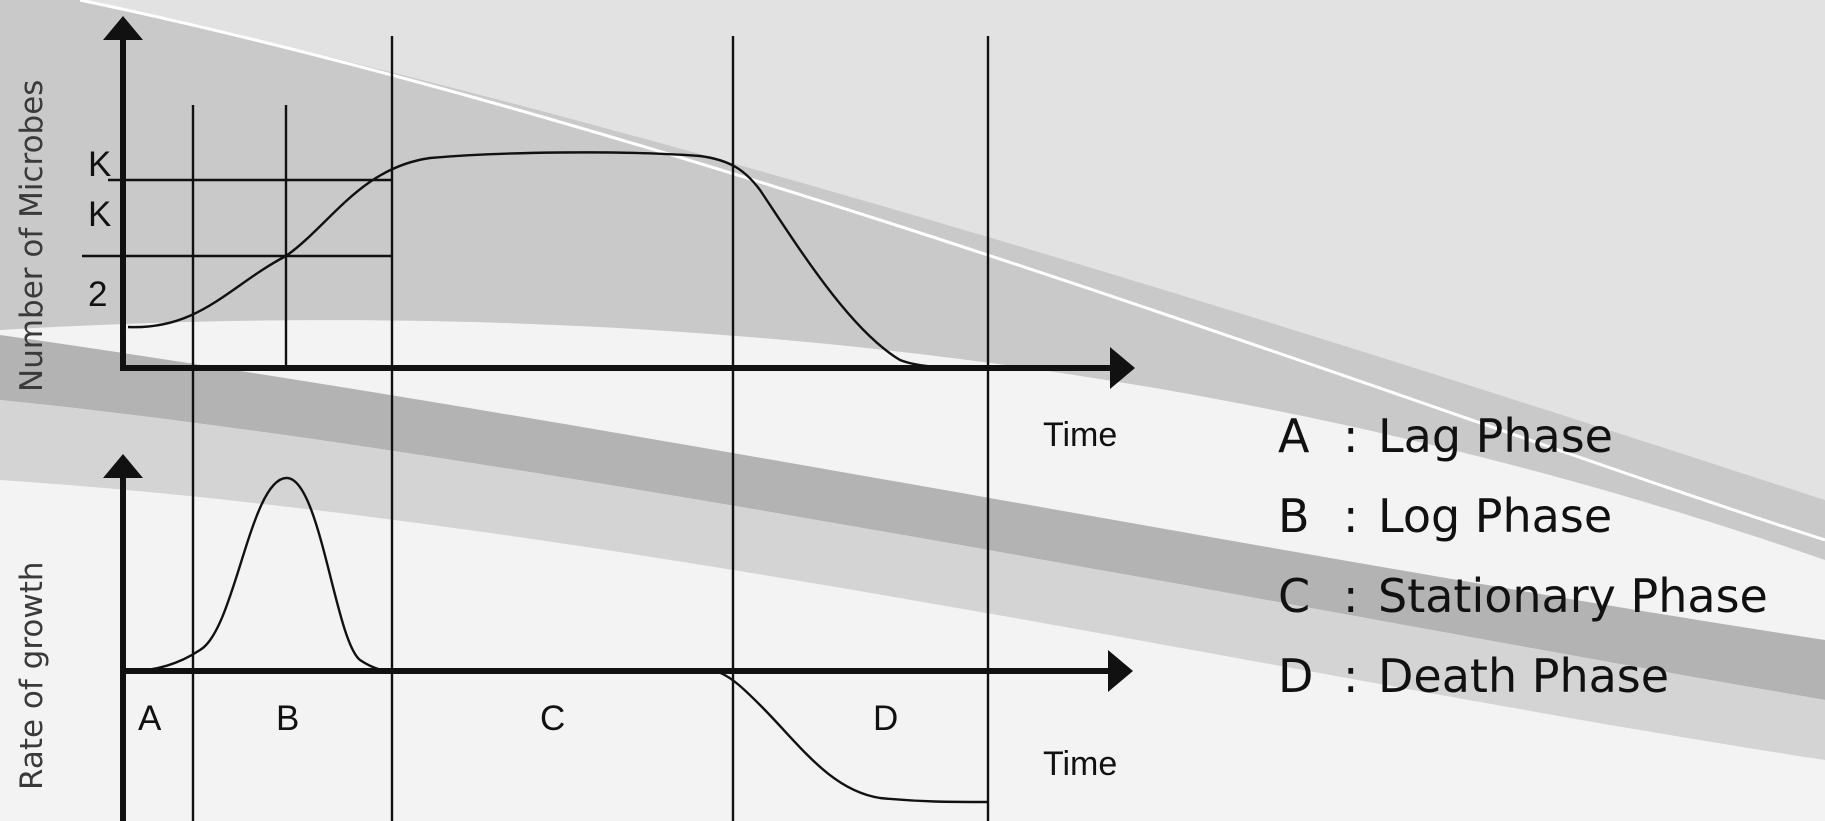 This screenshot has height=821, width=1825. I want to click on top-y-label-k: K, so click(99, 164).